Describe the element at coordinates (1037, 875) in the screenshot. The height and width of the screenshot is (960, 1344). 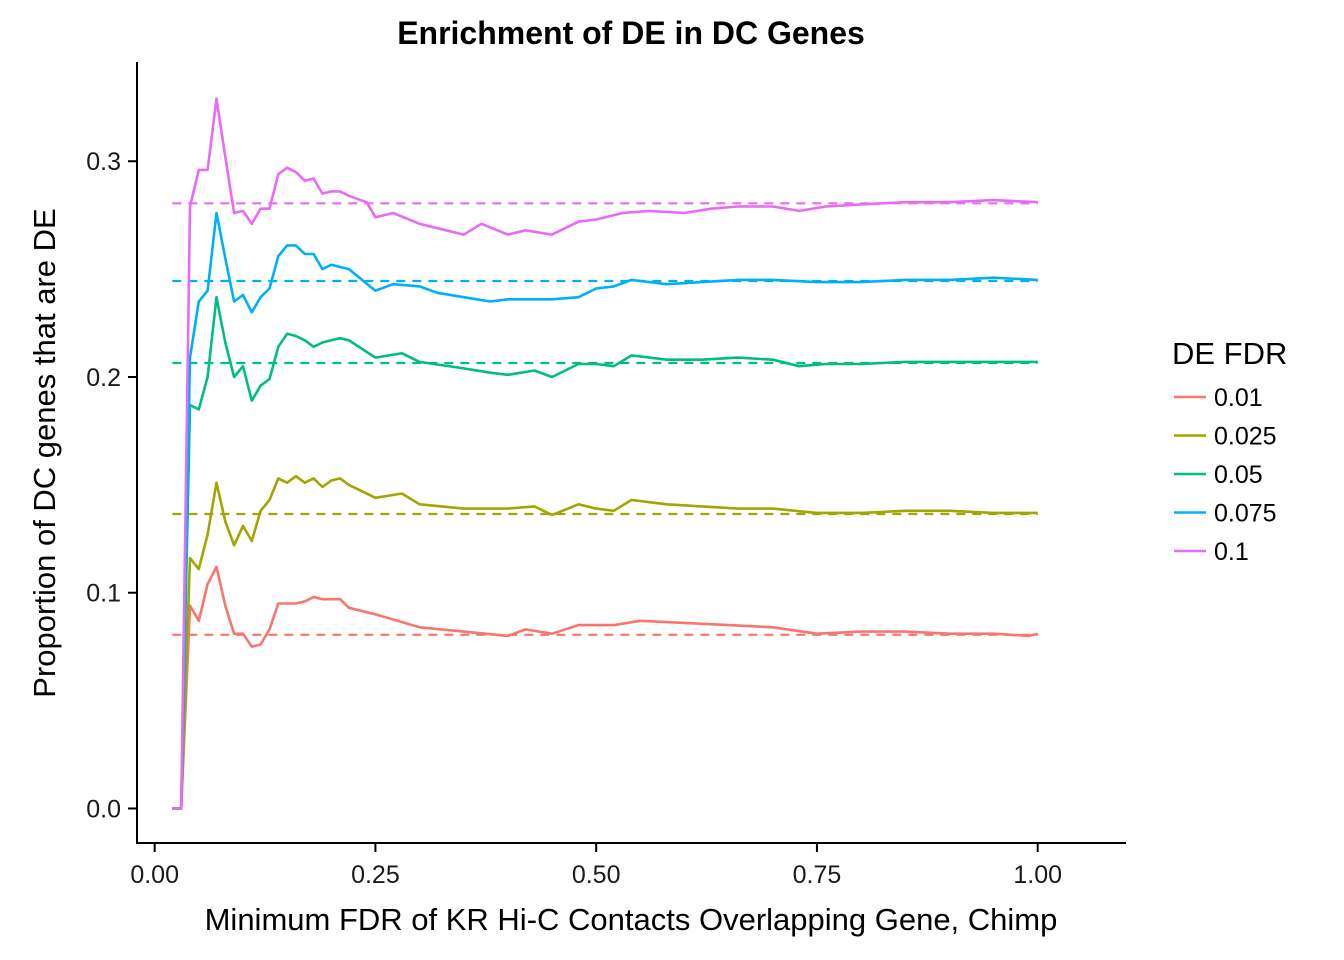
I see `x-tick-label: 1.00` at that location.